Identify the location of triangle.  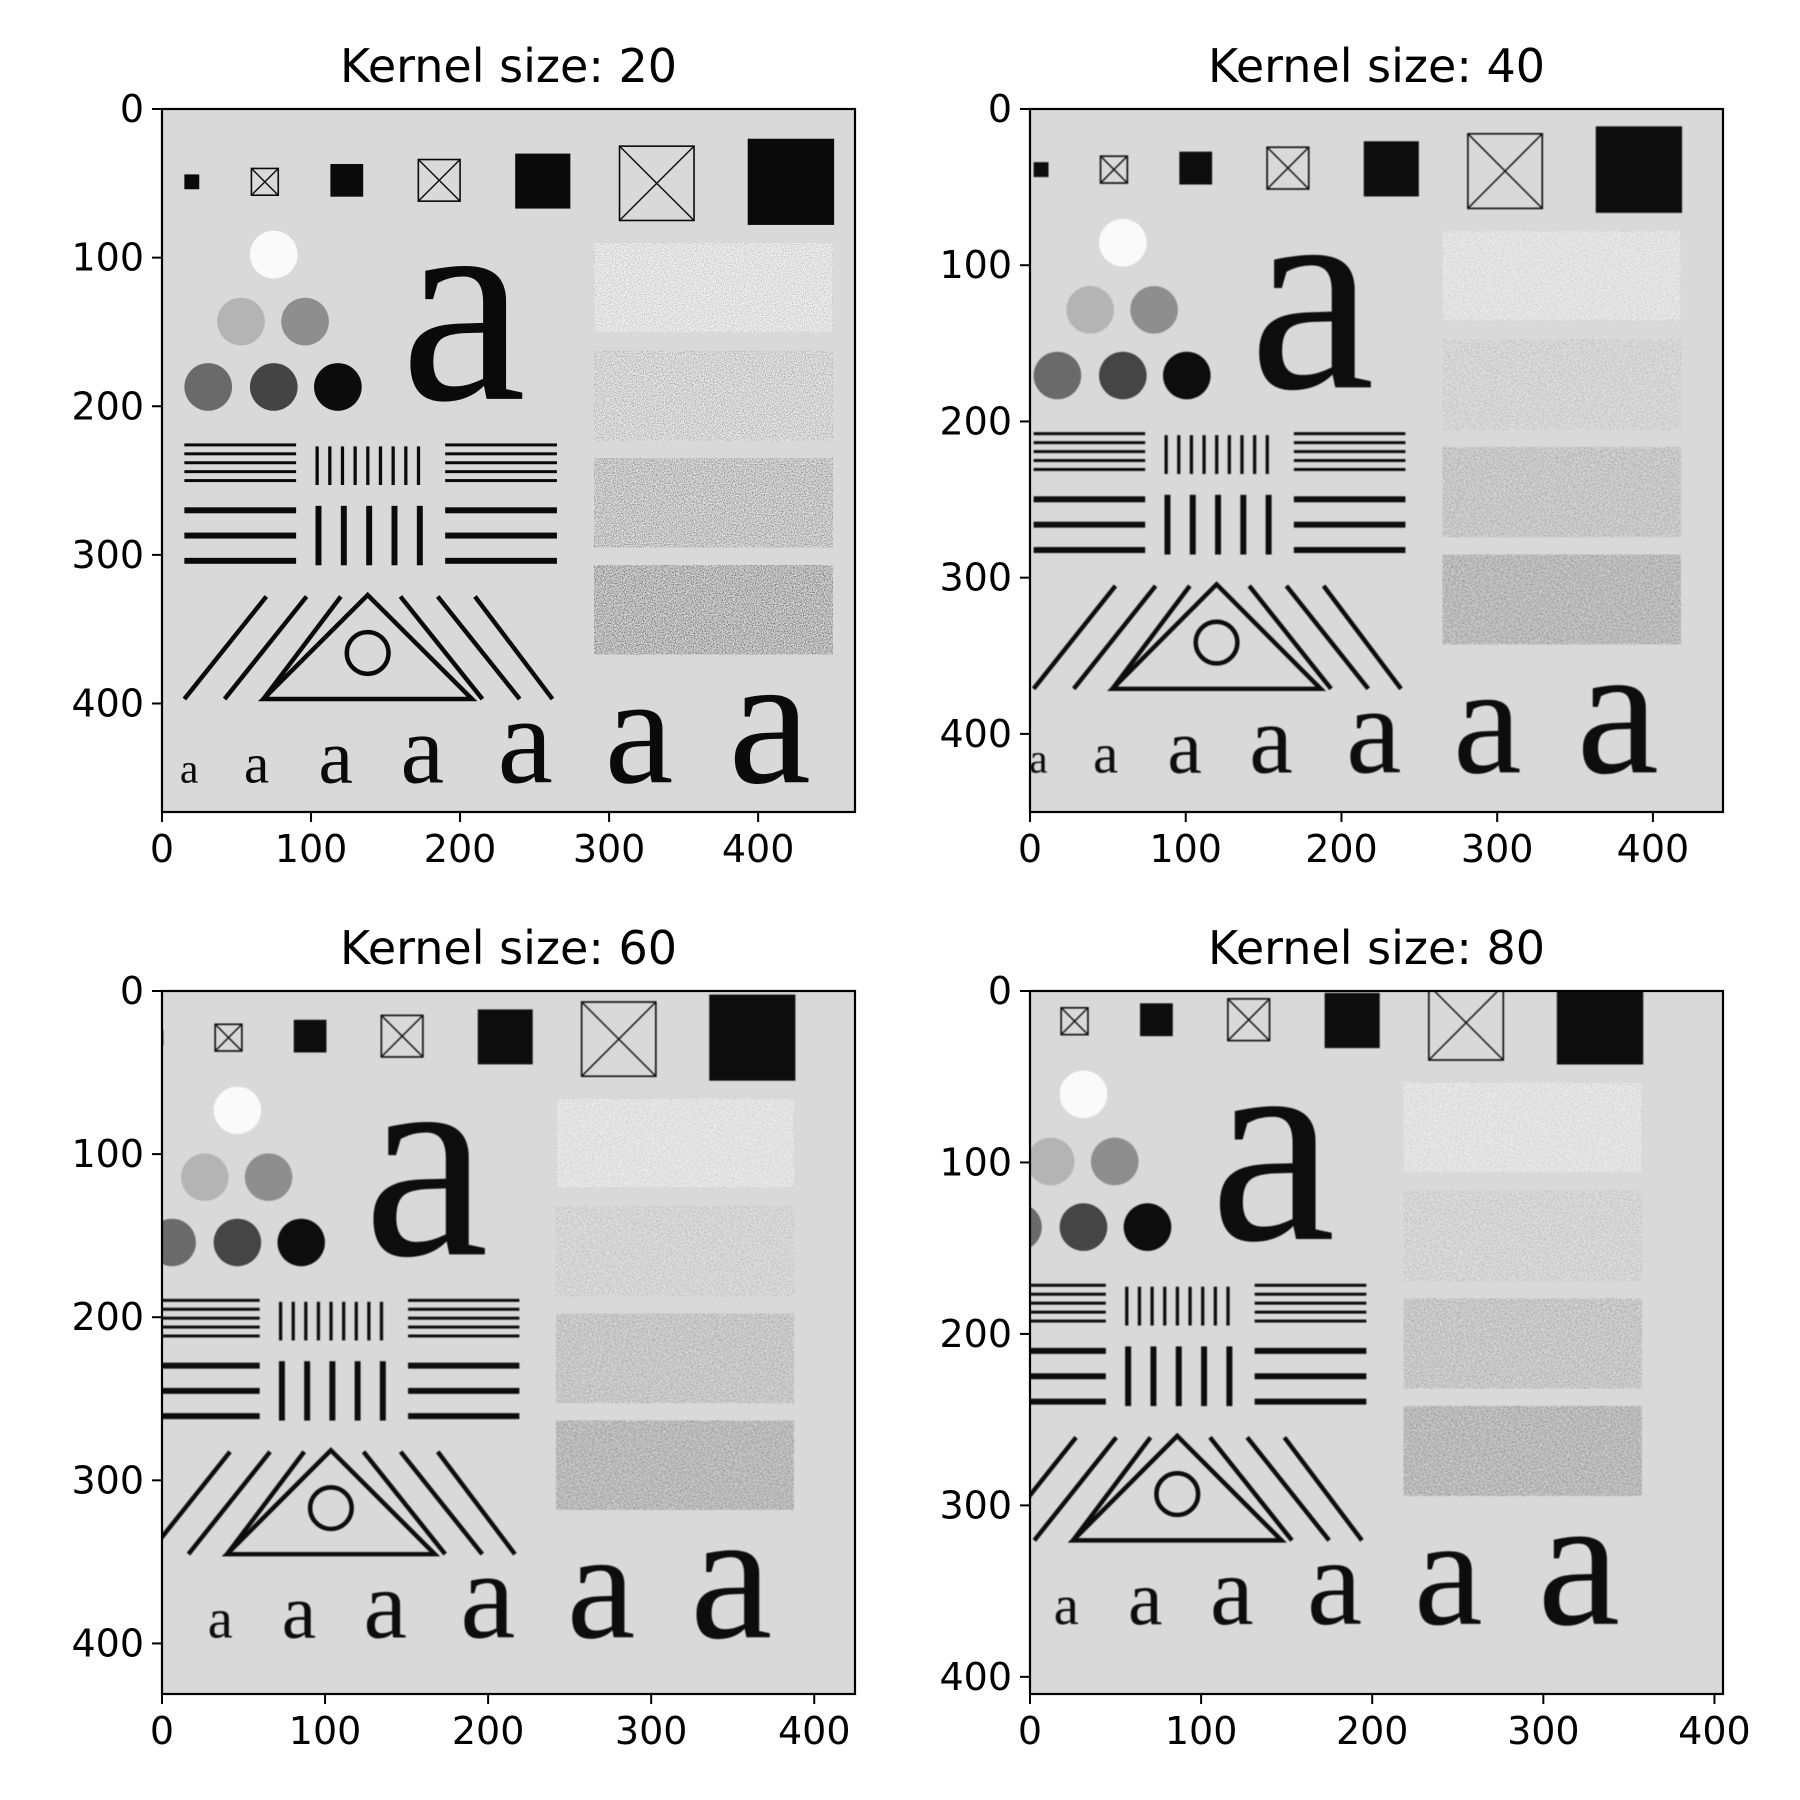
(331, 1502).